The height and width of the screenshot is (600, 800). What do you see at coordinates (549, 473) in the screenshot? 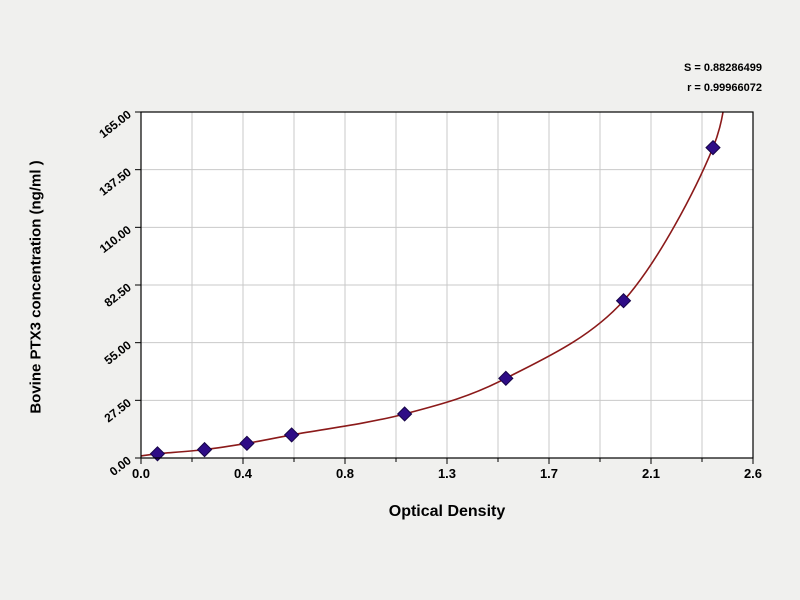
I see `x-tick-label: 1.7` at bounding box center [549, 473].